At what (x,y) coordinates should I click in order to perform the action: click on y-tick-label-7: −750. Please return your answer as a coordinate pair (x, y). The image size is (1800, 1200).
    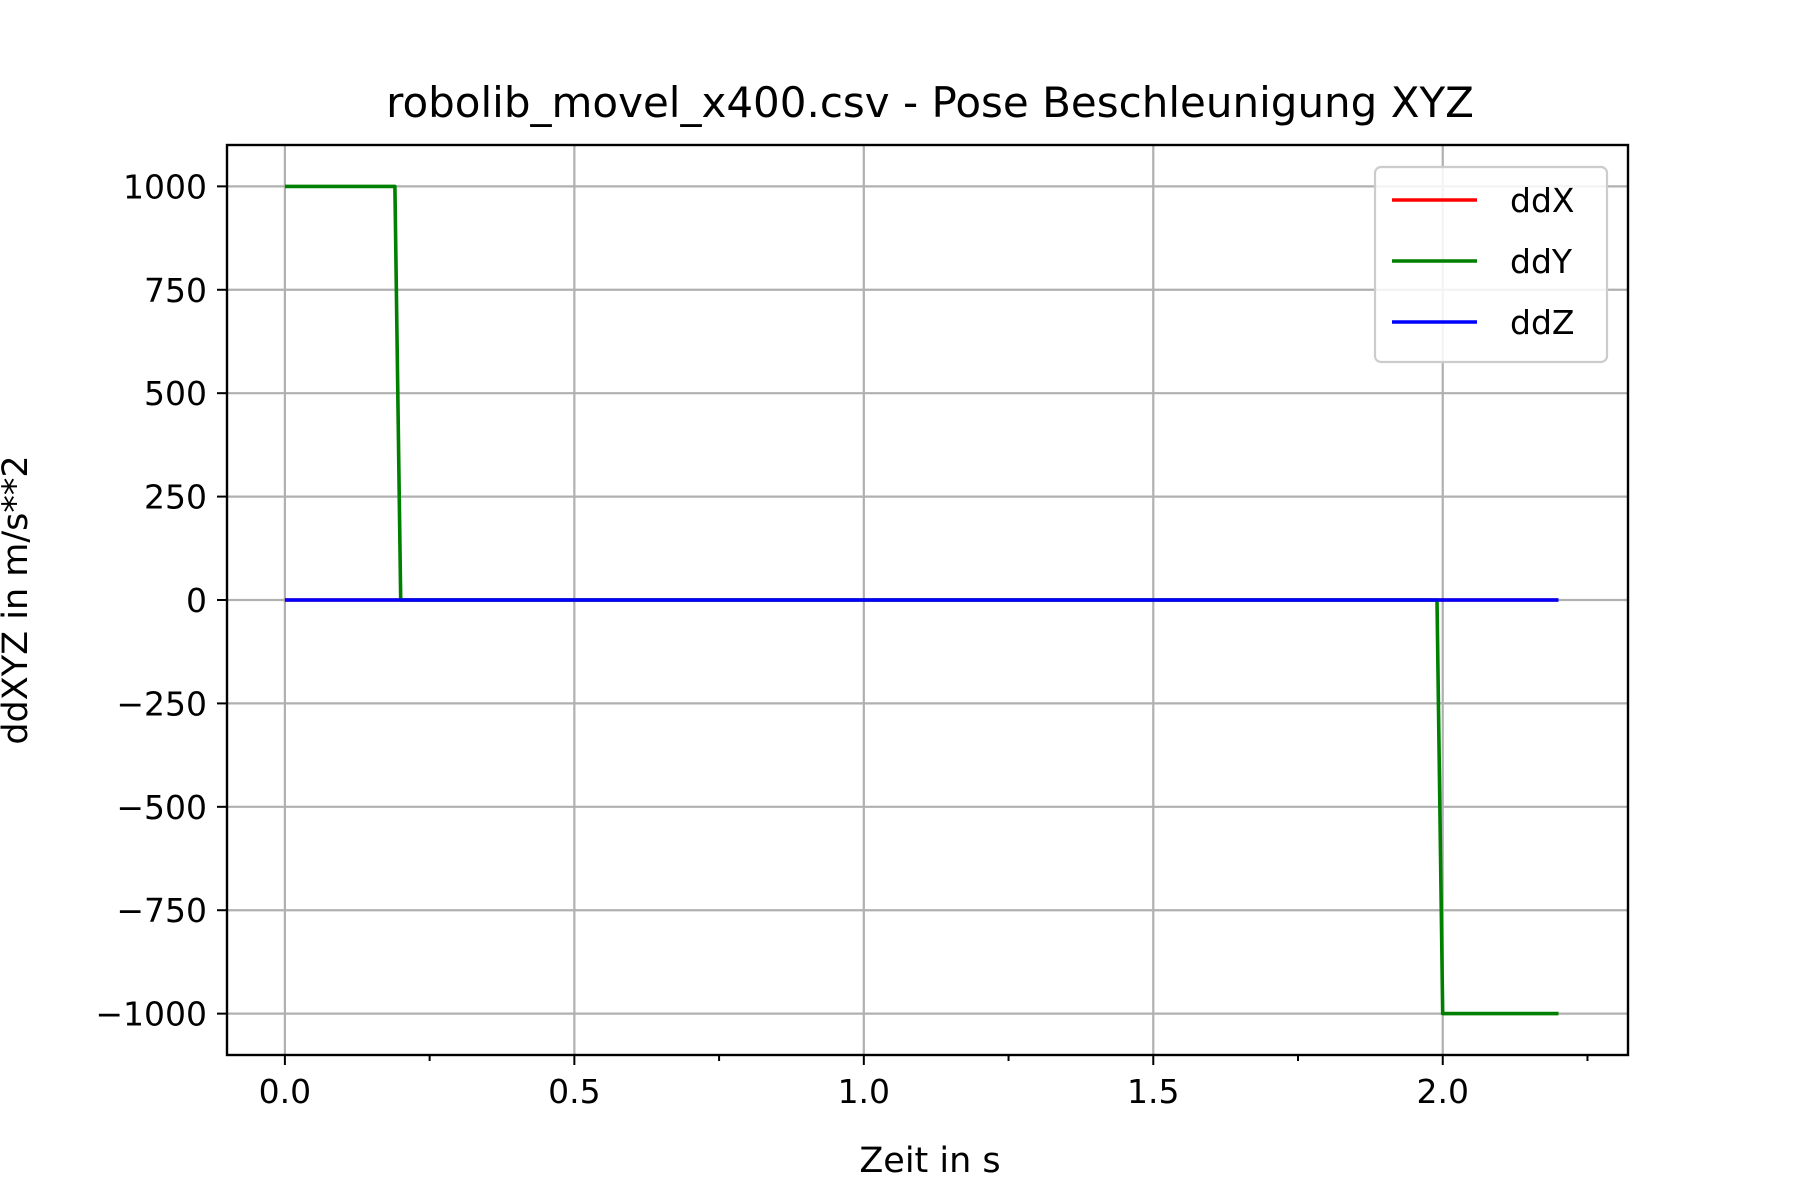
    Looking at the image, I should click on (161, 910).